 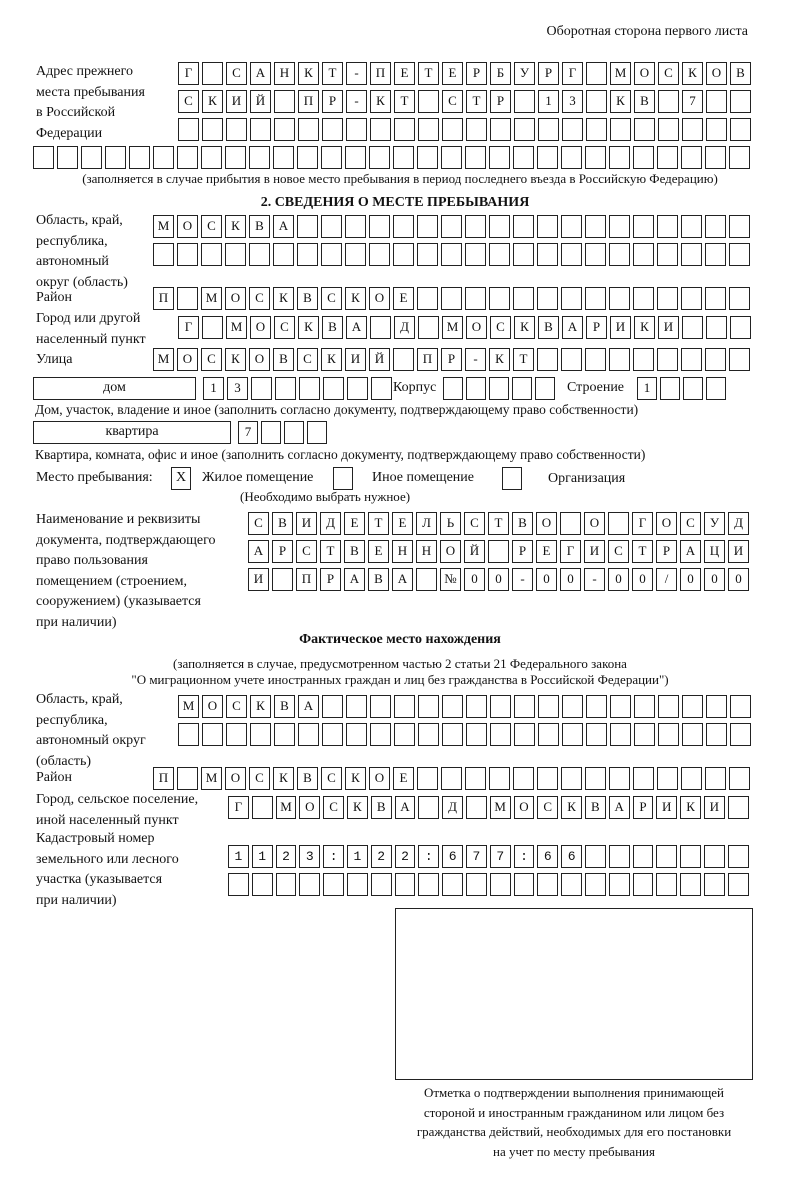 I want to click on char-cell: 1, so click(x=647, y=388).